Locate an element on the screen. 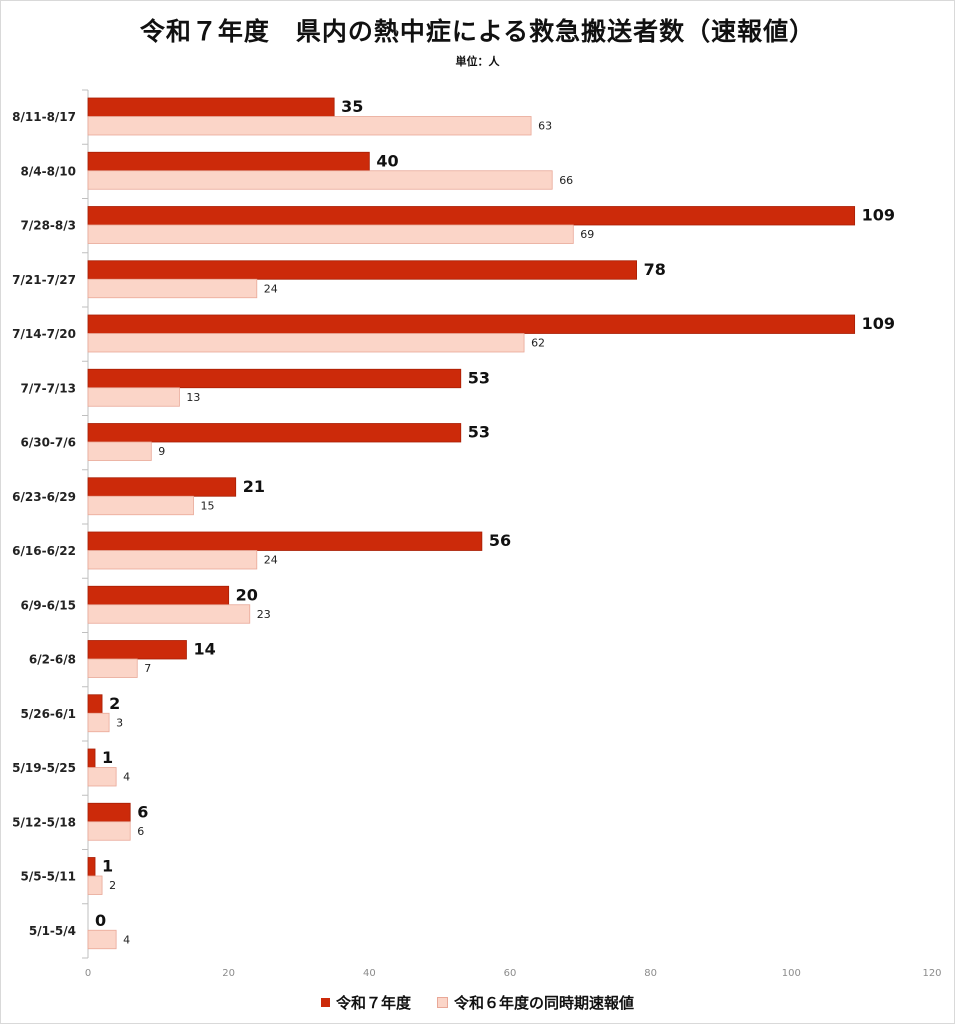  data-label-series-b: 9 is located at coordinates (161, 451).